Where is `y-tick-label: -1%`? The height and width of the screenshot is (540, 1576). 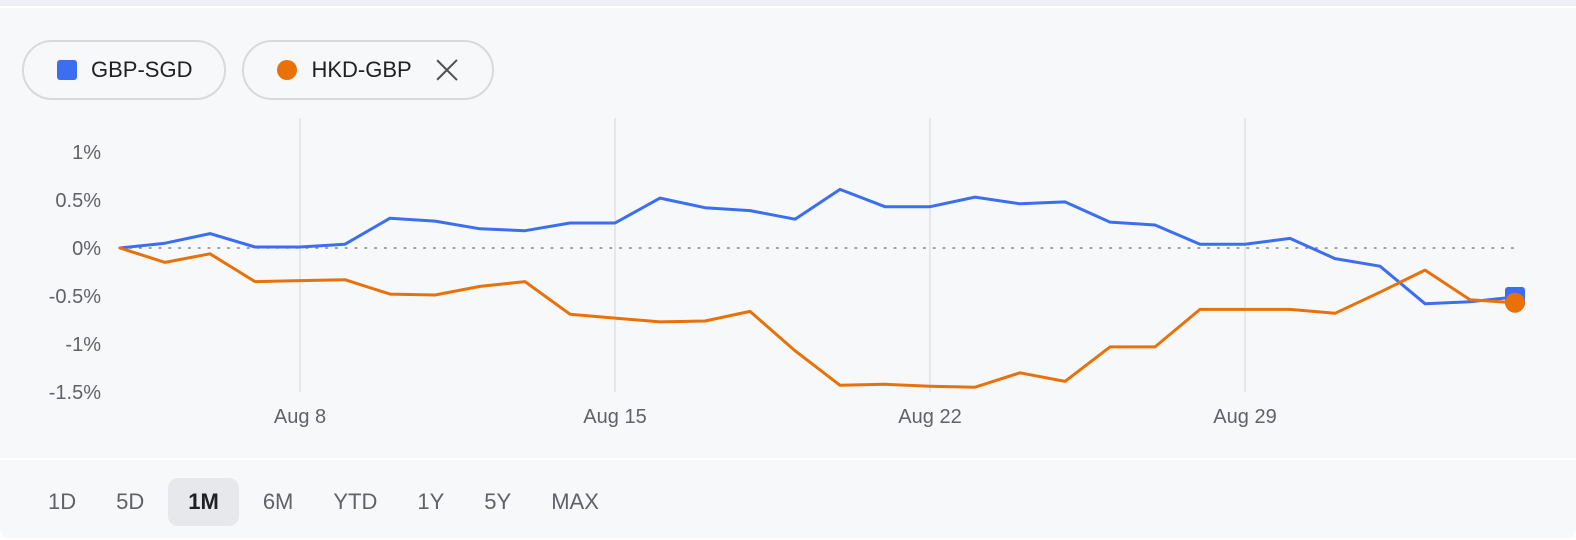 y-tick-label: -1% is located at coordinates (83, 345).